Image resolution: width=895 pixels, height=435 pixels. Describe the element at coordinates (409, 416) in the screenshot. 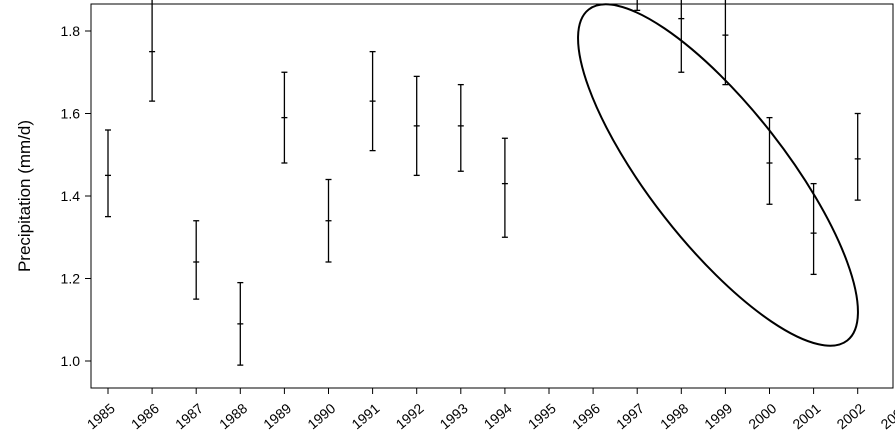

I see `x-tick-label: 1992` at that location.